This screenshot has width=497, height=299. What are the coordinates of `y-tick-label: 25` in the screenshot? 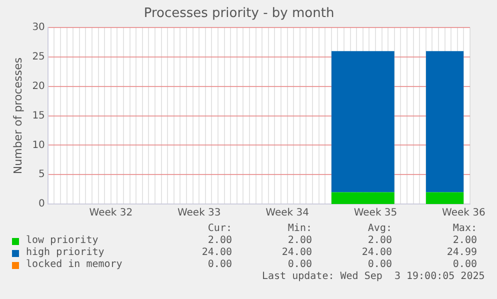 It's located at (38, 57).